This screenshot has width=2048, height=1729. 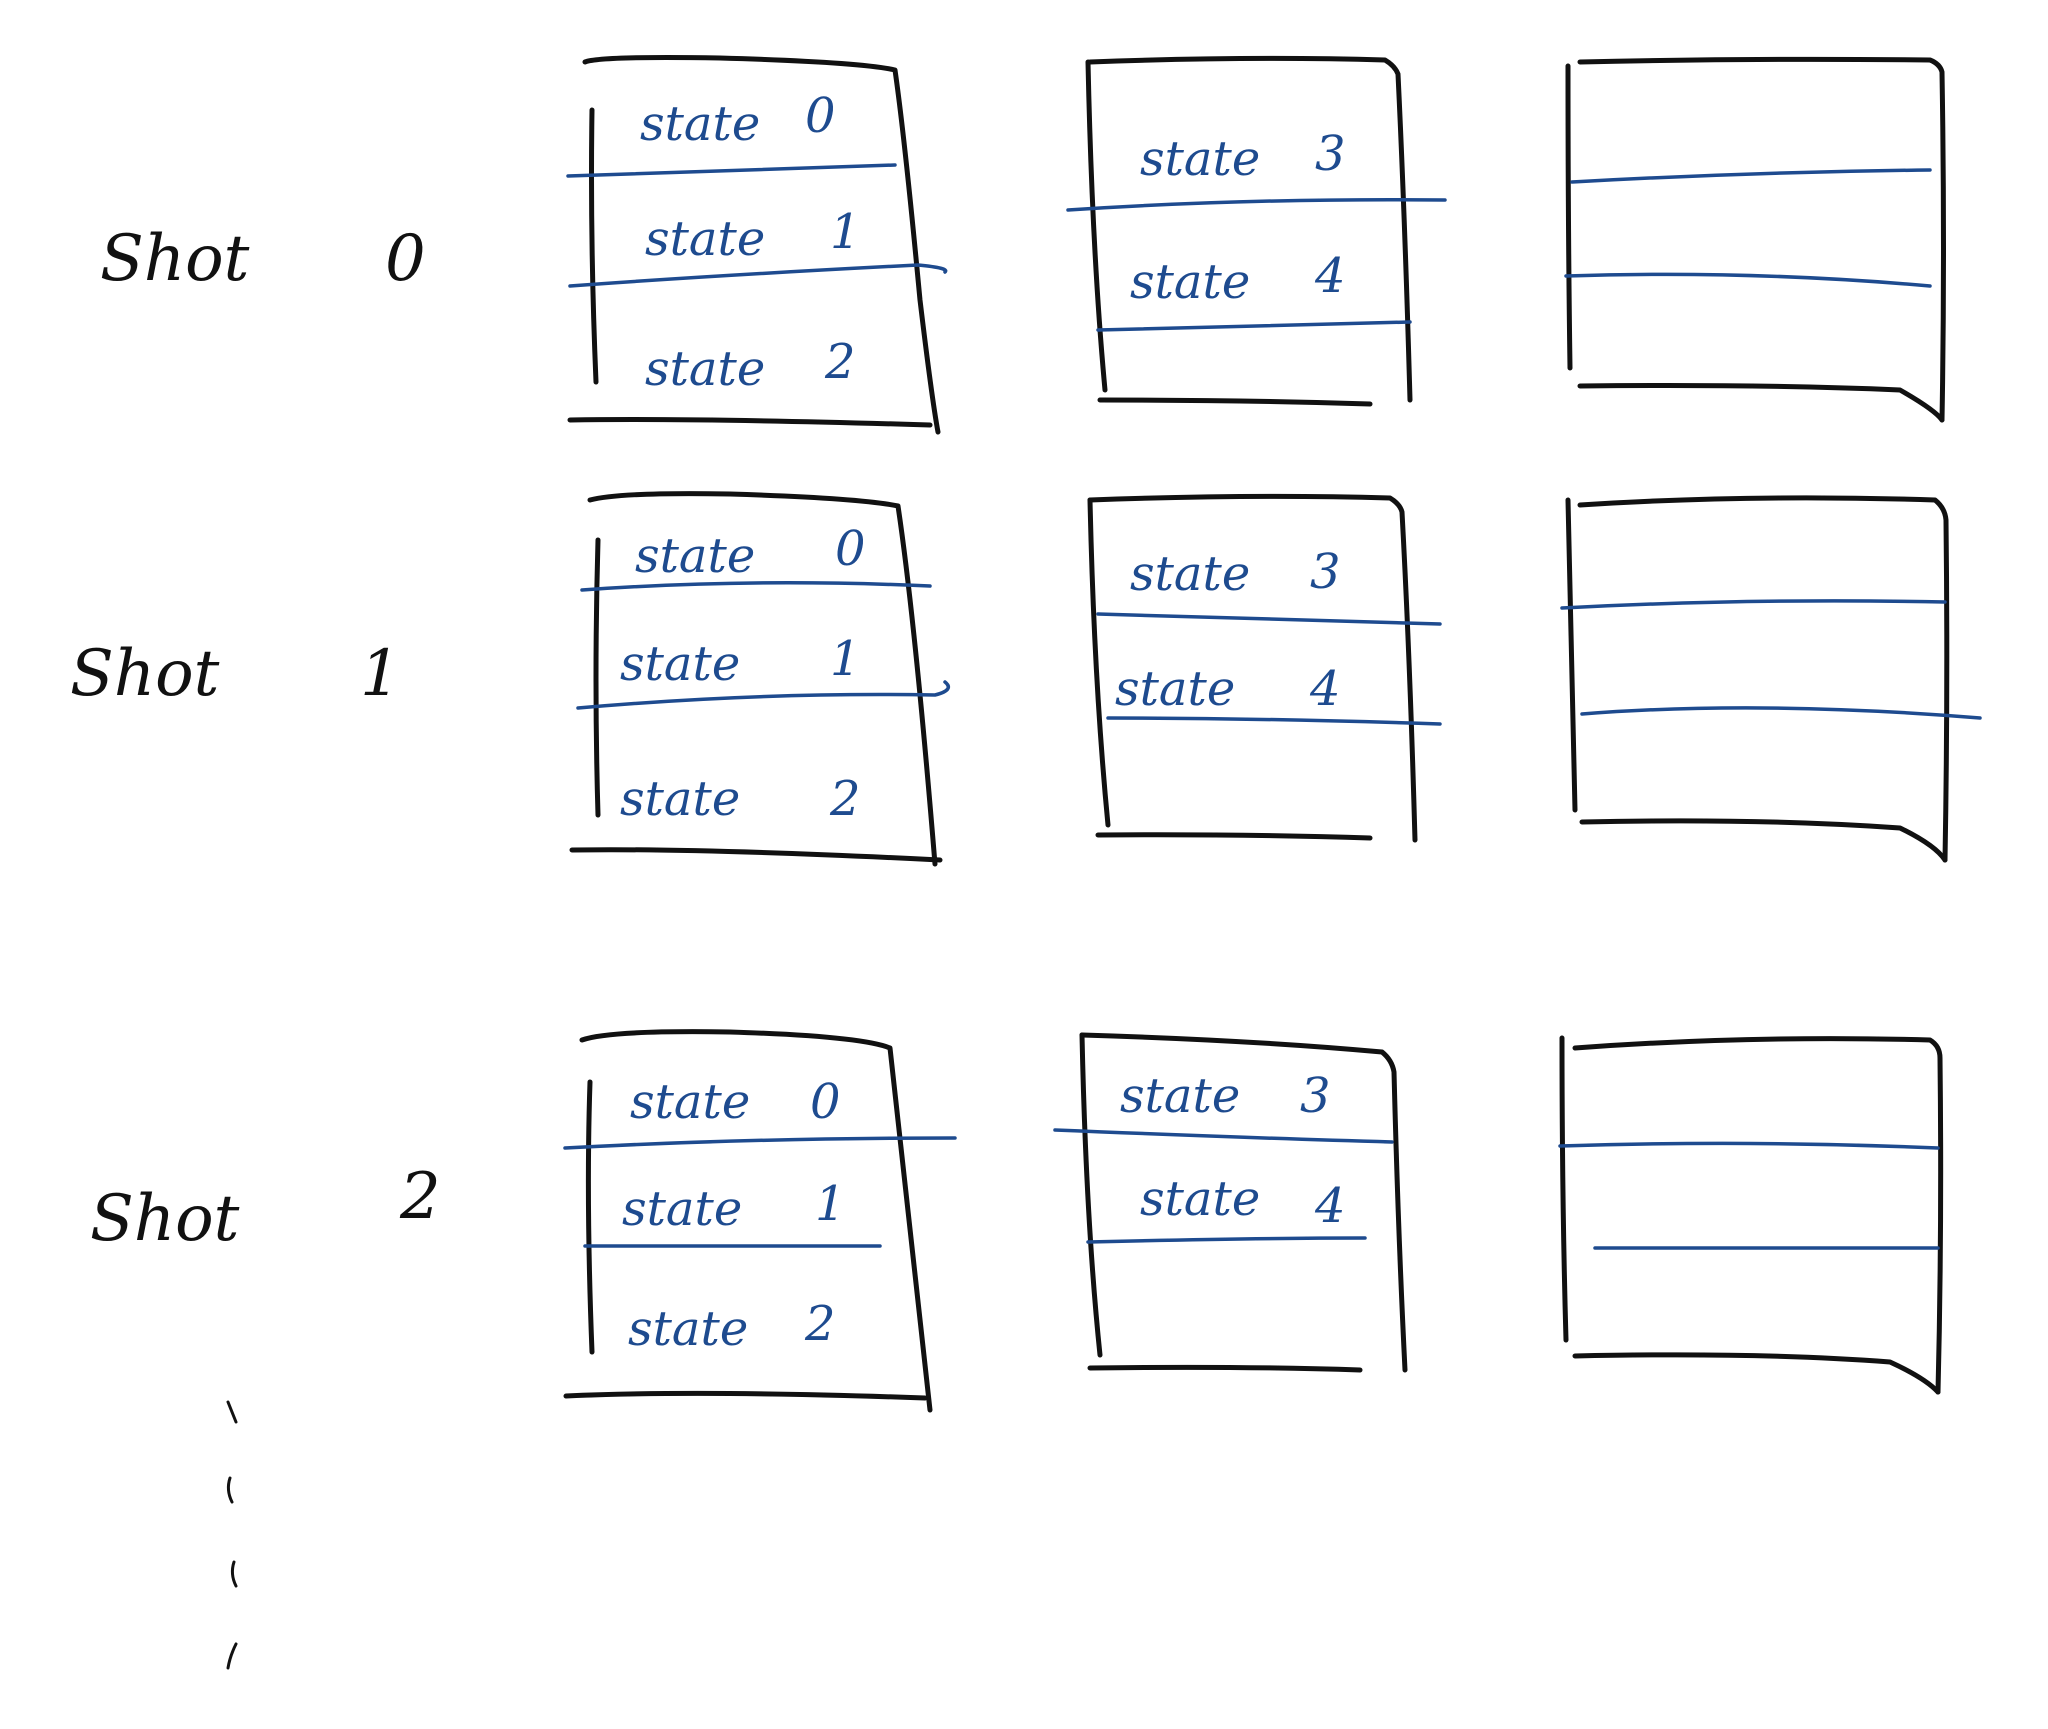 I want to click on shot-number: 1, so click(x=380, y=674).